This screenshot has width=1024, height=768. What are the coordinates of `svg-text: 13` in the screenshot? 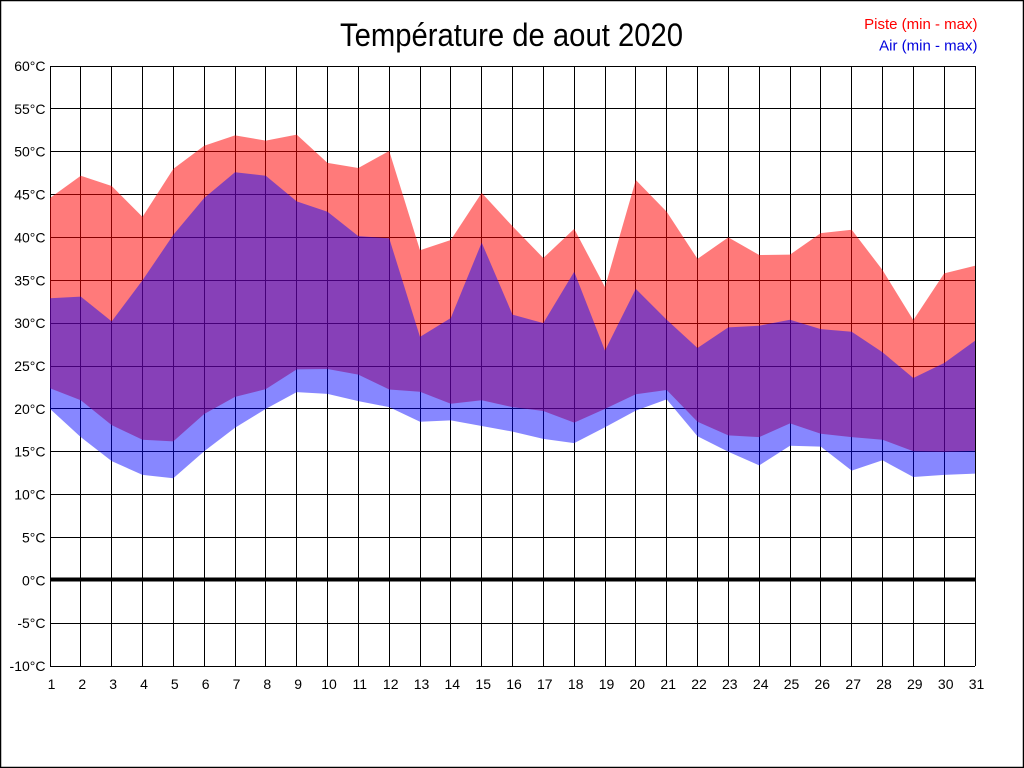 It's located at (422, 684).